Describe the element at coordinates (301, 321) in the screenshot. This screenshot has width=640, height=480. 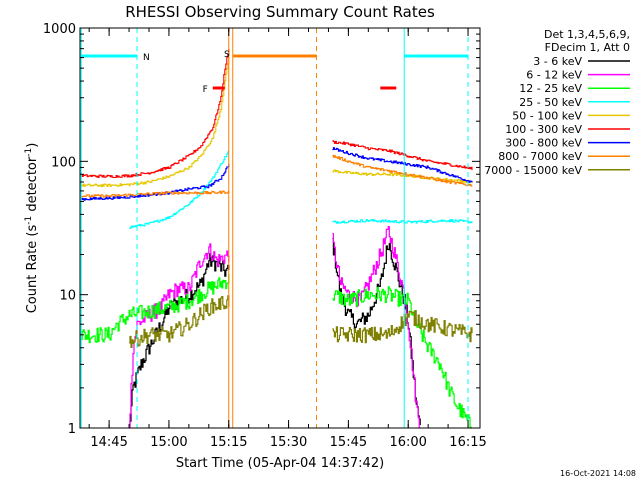
I see `series-7000-15000-kev` at that location.